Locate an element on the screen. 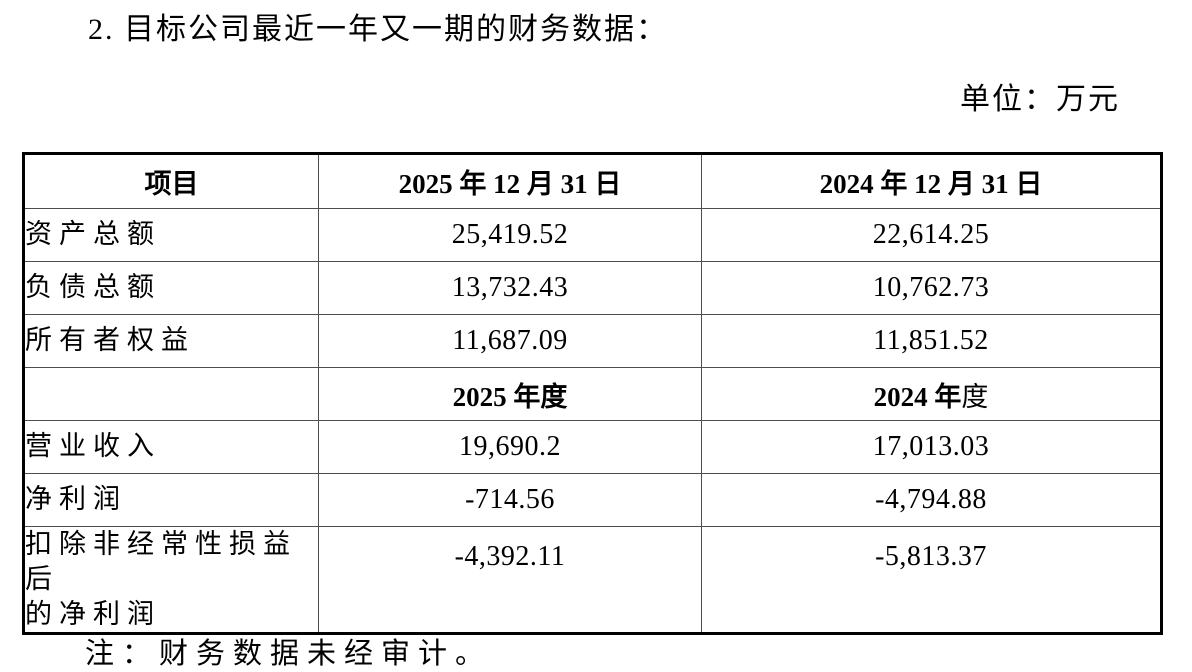 This screenshot has width=1192, height=672. table-subheader-period-row: 2025 年度 2024 年度 is located at coordinates (592, 394).